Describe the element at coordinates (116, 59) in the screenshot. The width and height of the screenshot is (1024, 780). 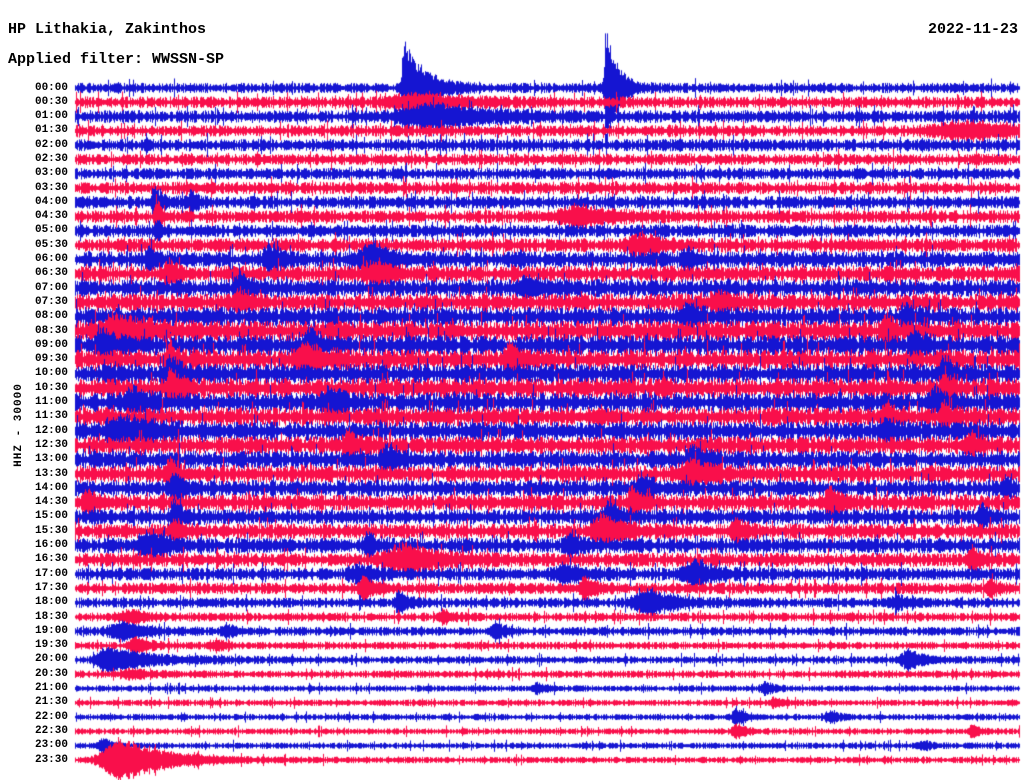
I see `applied-filter-label: Applied filter: WWSSN-SP` at that location.